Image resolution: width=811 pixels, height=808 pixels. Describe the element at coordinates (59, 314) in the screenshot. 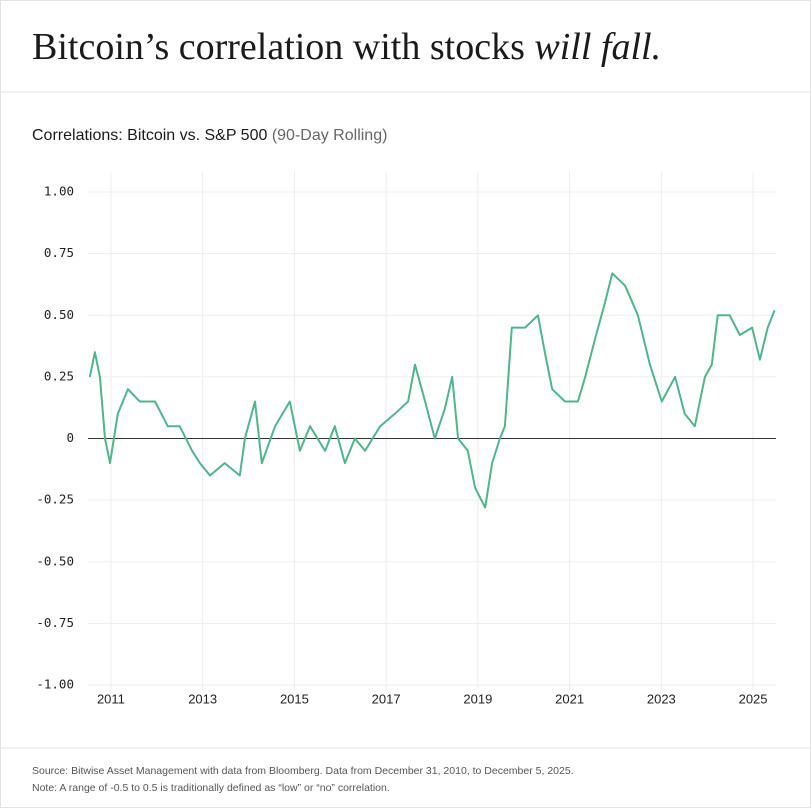

I see `y-tick-label: 0.50` at that location.